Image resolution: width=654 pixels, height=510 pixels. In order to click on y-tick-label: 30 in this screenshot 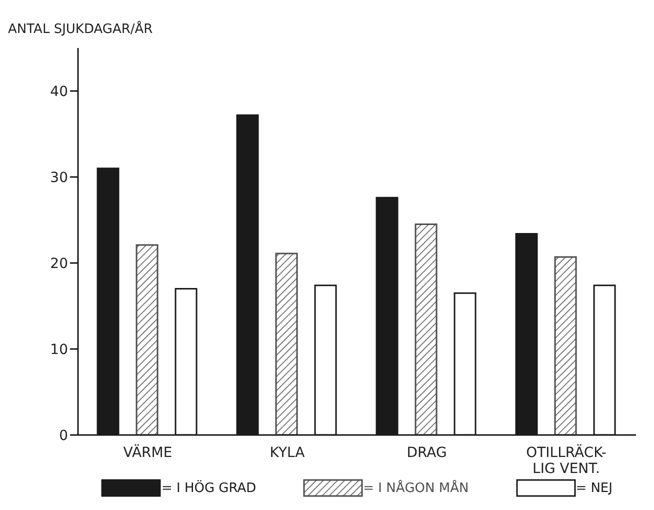, I will do `click(59, 178)`.